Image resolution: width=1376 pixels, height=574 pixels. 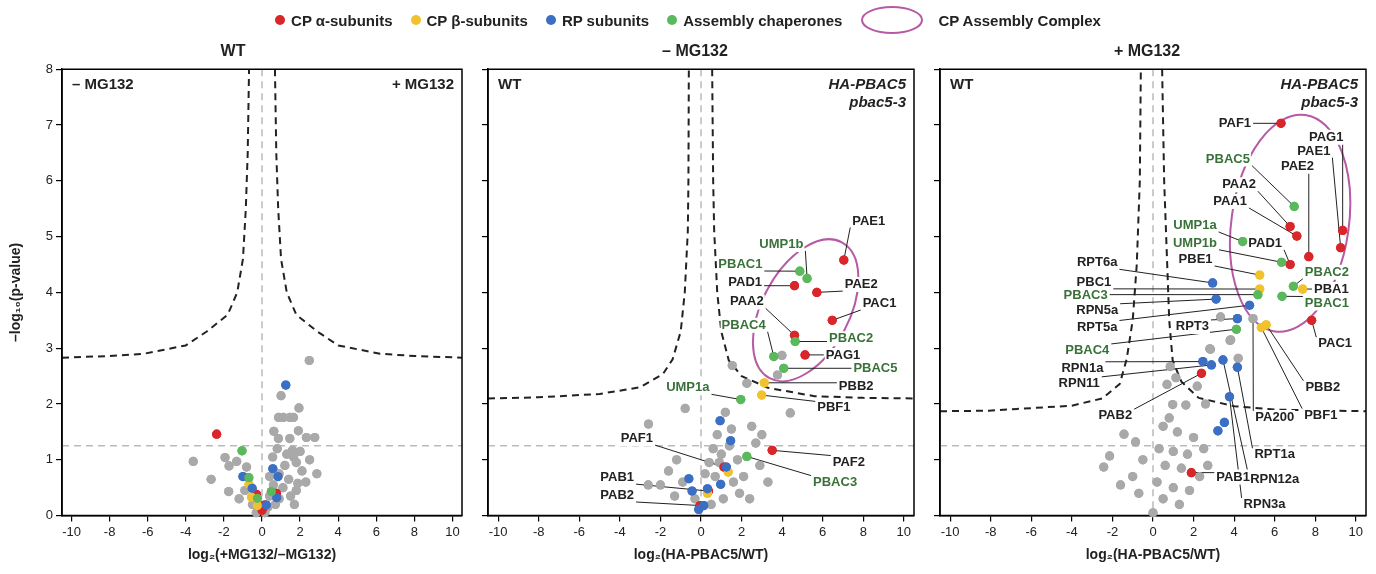 I want to click on annotation: RPN11, so click(x=1079, y=382).